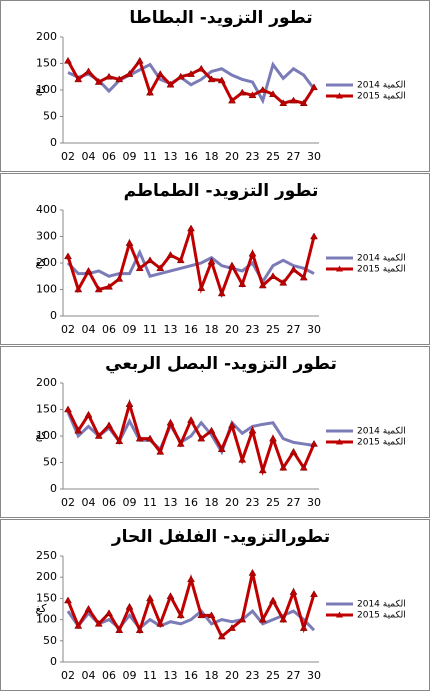 Image resolution: width=430 pixels, height=692 pixels. I want to click on chart-title: تطورالتزويد- الفلفل الحار, so click(220, 537).